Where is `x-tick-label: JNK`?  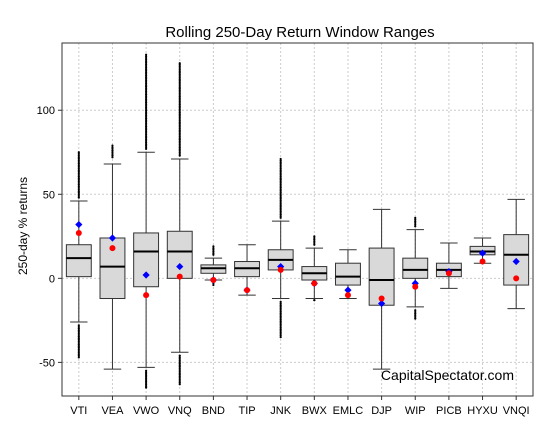 x-tick-label: JNK is located at coordinates (280, 411).